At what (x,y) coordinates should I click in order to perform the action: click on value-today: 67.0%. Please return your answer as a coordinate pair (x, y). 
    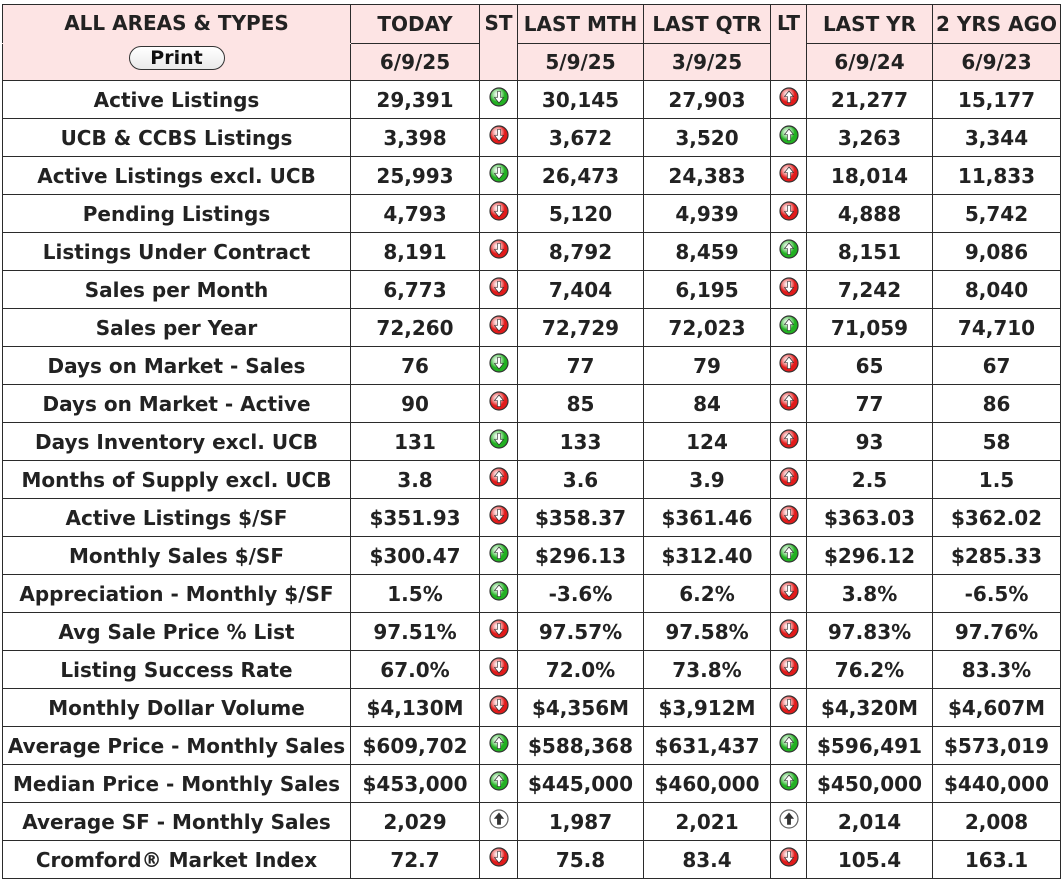
    Looking at the image, I should click on (415, 669).